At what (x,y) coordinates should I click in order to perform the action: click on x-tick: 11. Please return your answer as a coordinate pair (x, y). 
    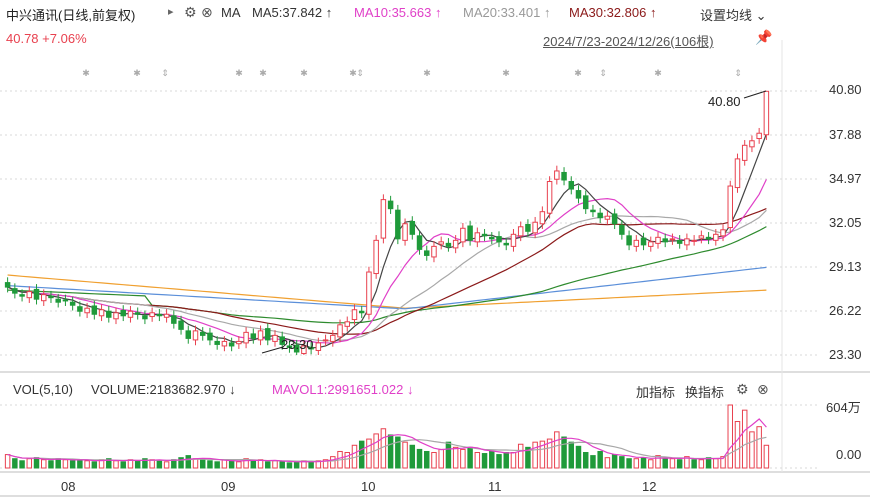
    Looking at the image, I should click on (495, 486).